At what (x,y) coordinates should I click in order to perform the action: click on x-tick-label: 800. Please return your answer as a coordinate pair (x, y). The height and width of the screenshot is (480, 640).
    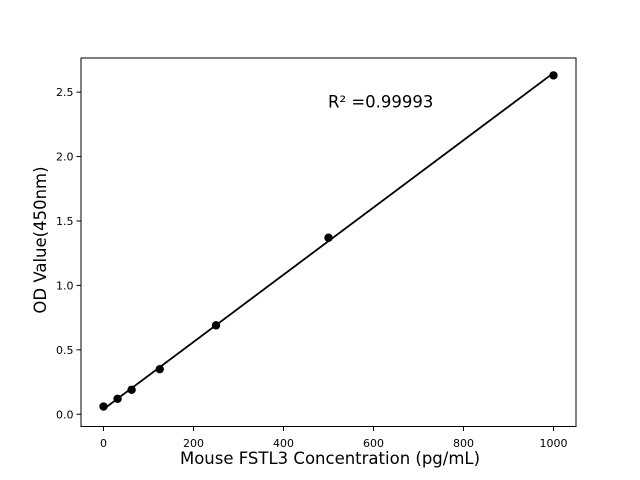
    Looking at the image, I should click on (463, 443).